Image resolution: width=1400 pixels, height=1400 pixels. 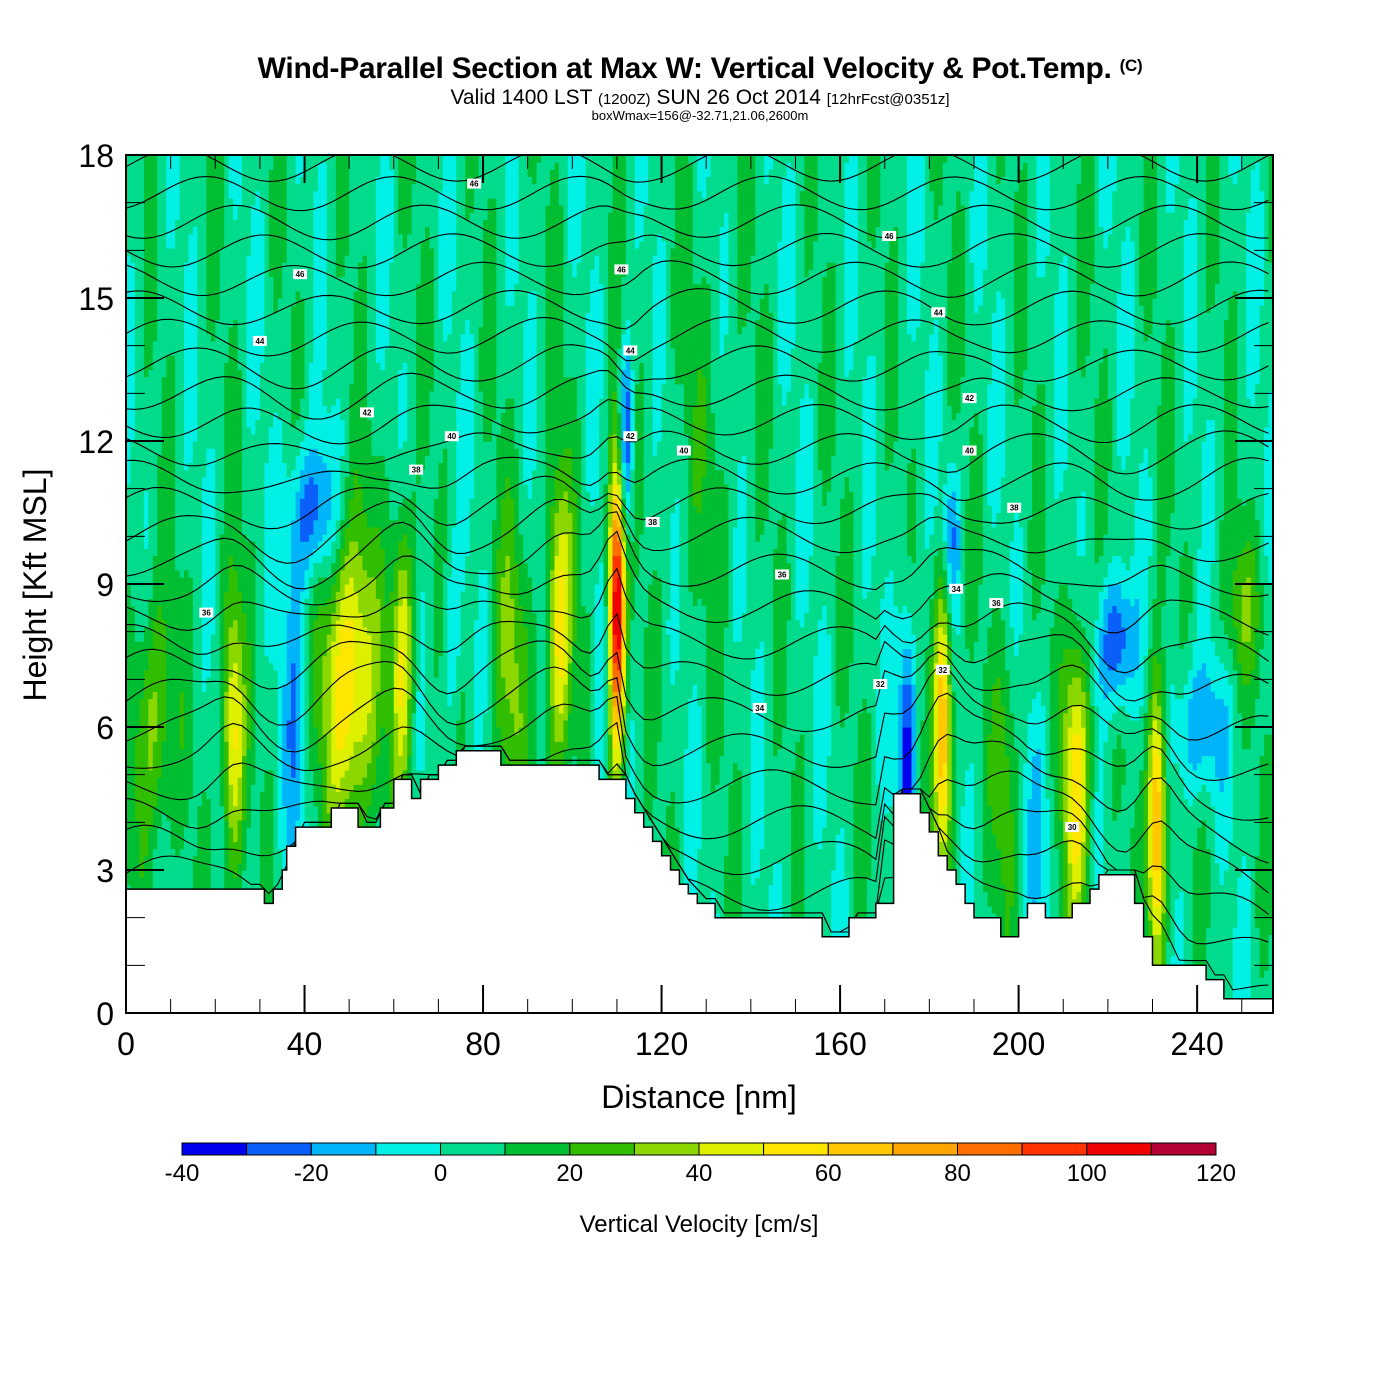 What do you see at coordinates (1014, 508) in the screenshot?
I see `contour-label-text: 38` at bounding box center [1014, 508].